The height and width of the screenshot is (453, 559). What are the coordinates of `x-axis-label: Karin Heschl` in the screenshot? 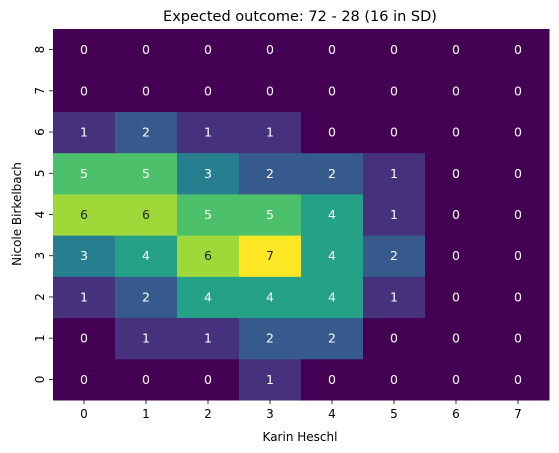 It's located at (300, 437).